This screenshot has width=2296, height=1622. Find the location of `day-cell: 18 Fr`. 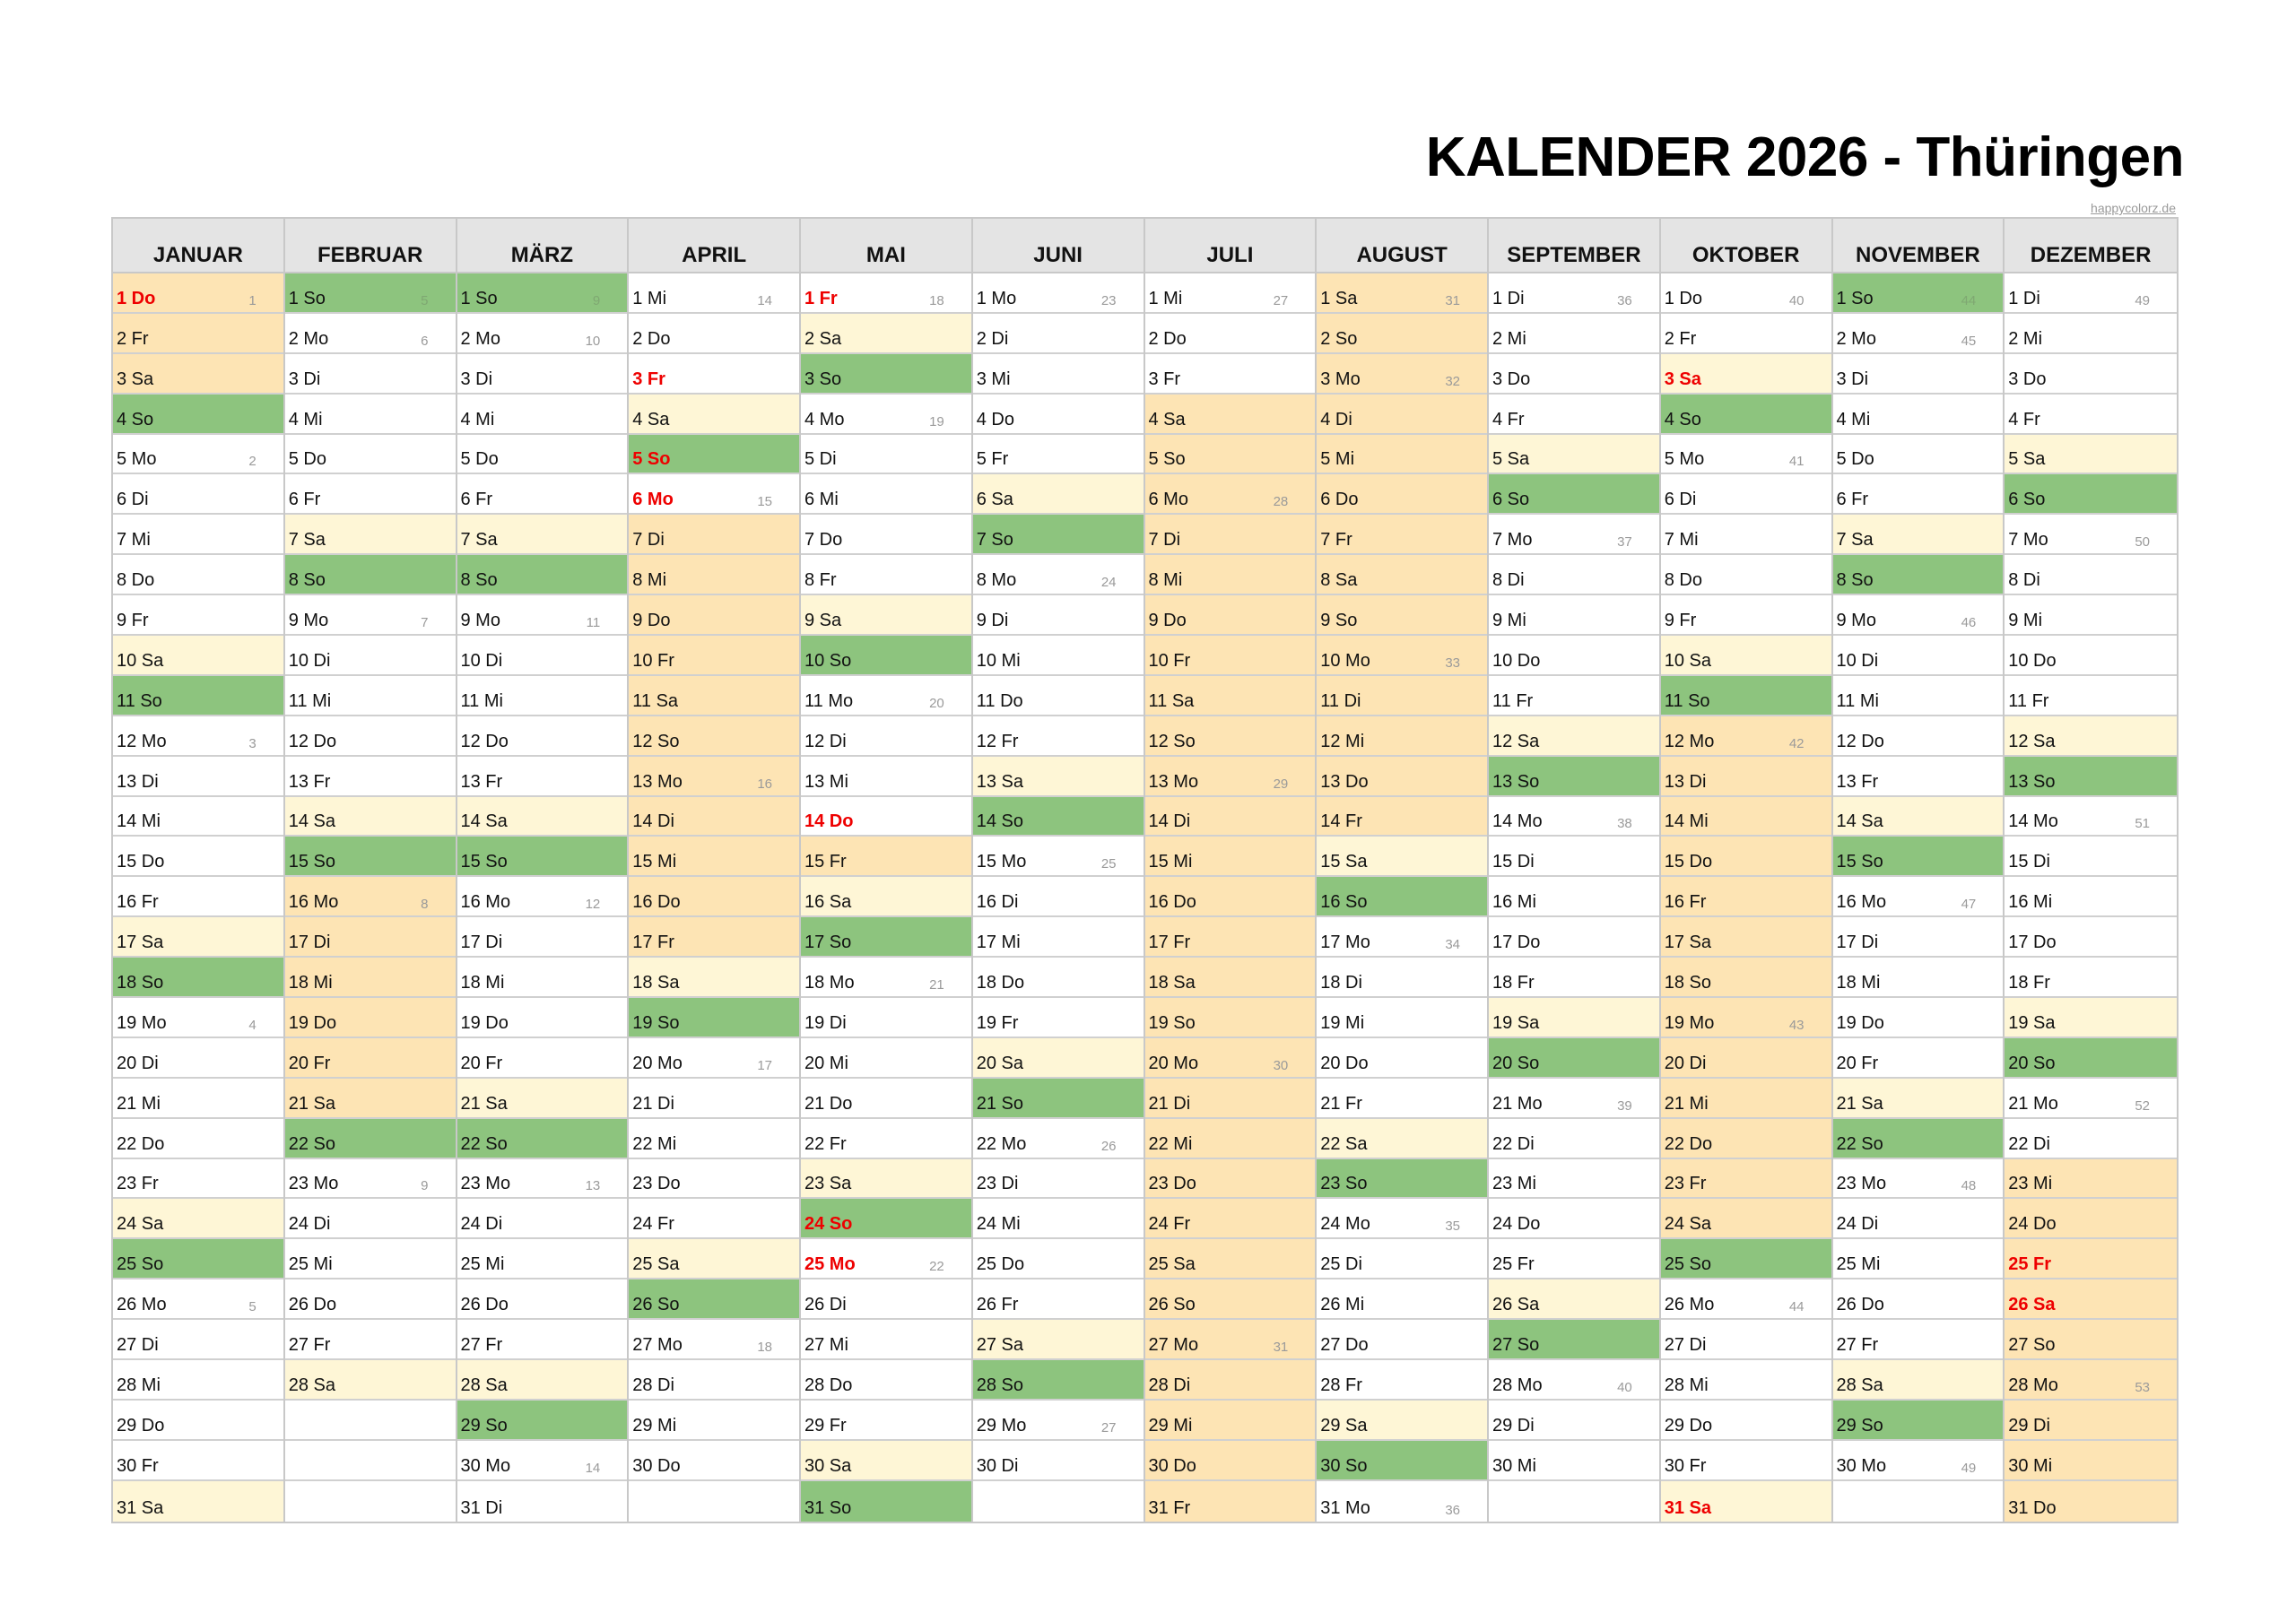

day-cell: 18 Fr is located at coordinates (2091, 978).